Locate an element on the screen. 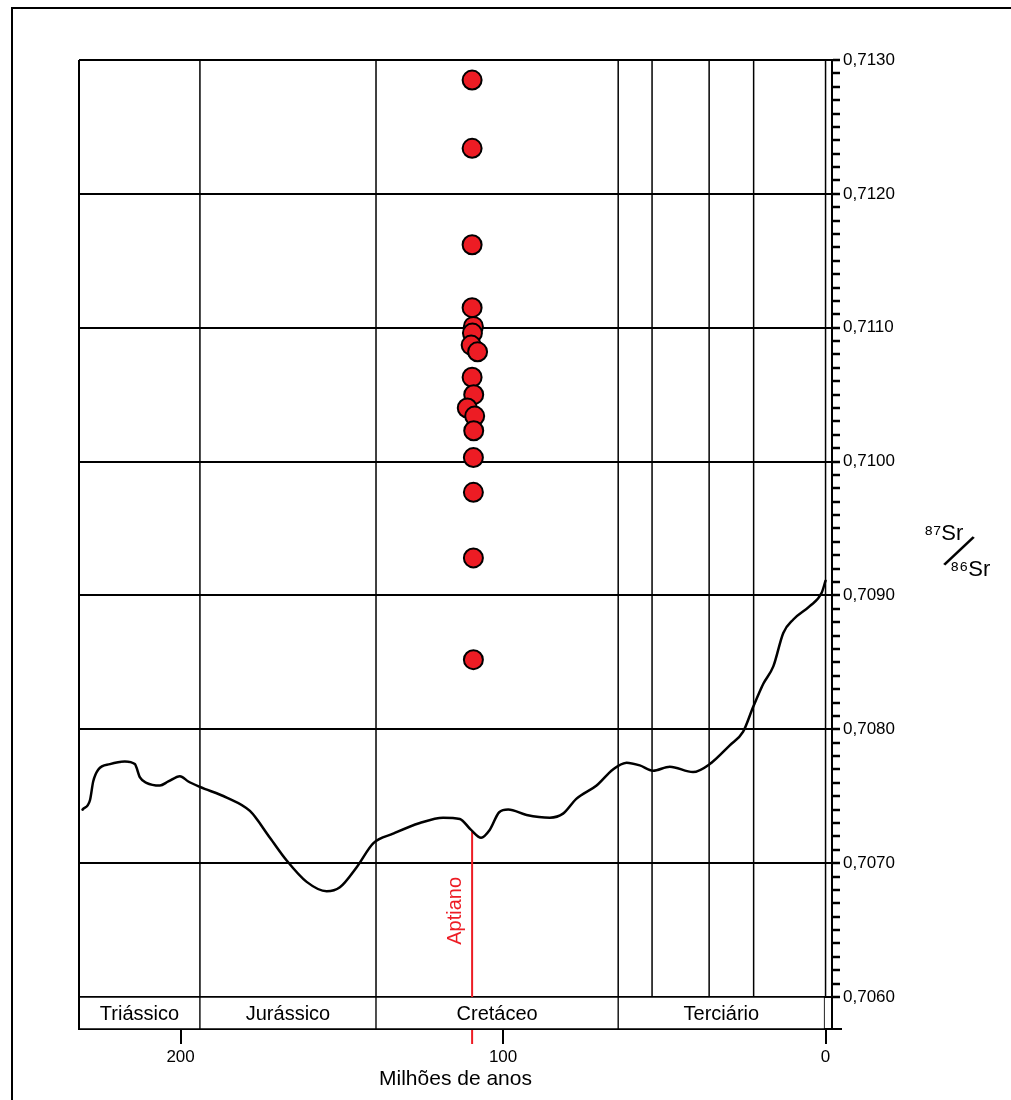 Image resolution: width=1011 pixels, height=1100 pixels. y-tick-label: 0,7080 is located at coordinates (869, 728).